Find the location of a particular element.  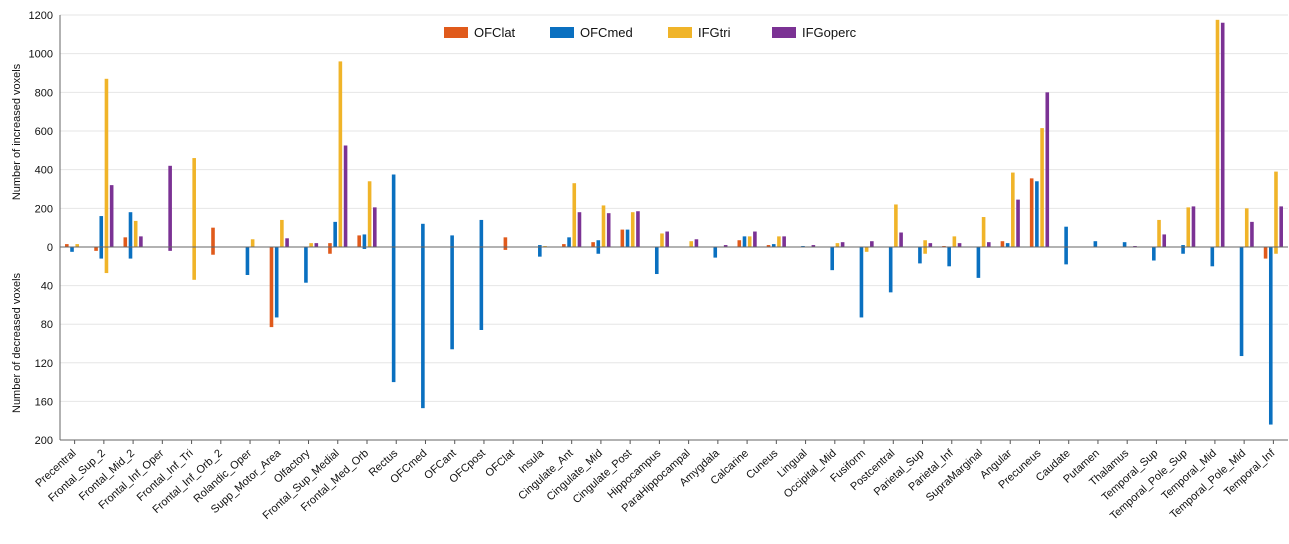

bar-increased-IFGtri-Hippocampus is located at coordinates (662, 240).